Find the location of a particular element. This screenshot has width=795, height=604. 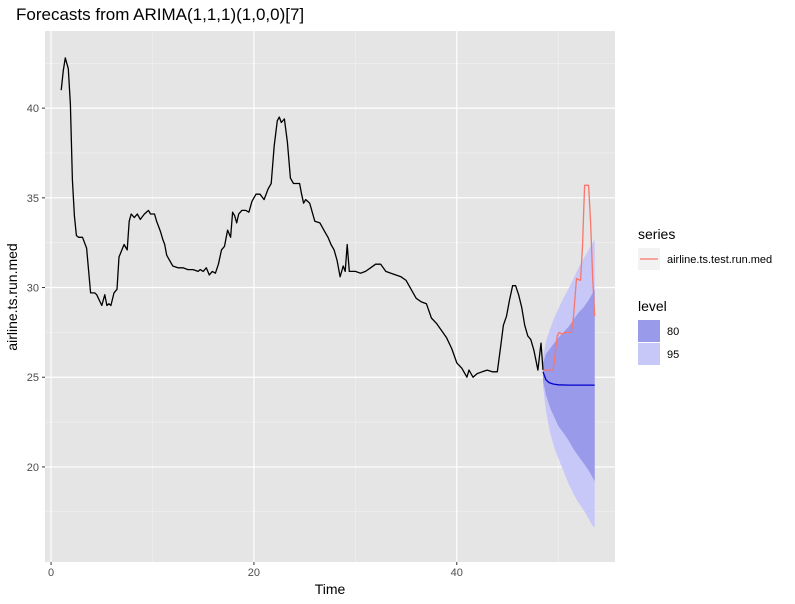

x-tick-label: 20 is located at coordinates (254, 573).